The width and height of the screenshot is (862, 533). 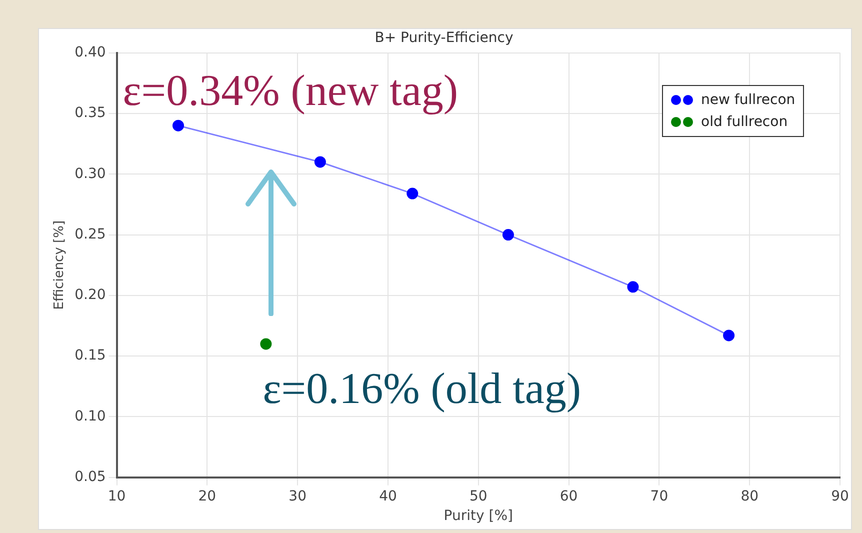 I want to click on chart-title: B+ Purity-Efficiency, so click(x=444, y=38).